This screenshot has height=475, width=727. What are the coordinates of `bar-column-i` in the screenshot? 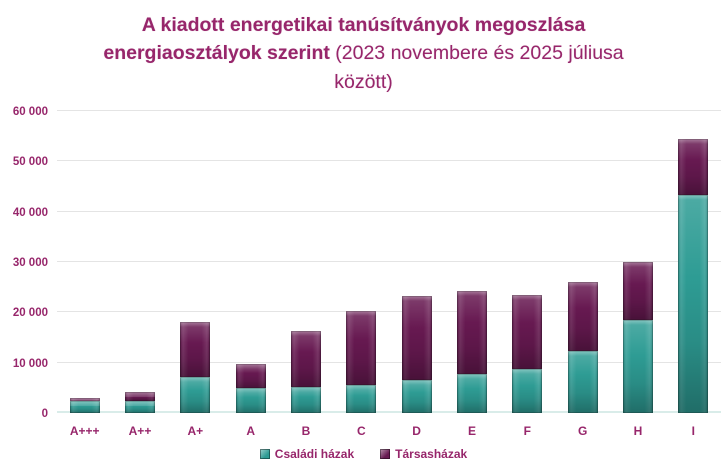 It's located at (693, 262).